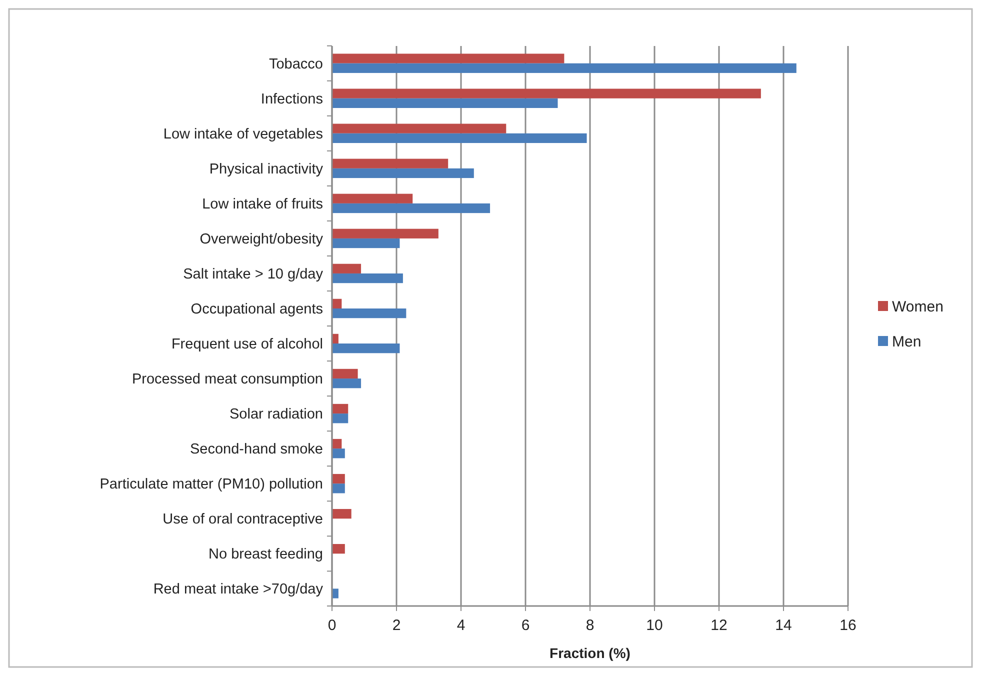 The image size is (981, 677). Describe the element at coordinates (291, 99) in the screenshot. I see `y-tick-label: Infections` at that location.